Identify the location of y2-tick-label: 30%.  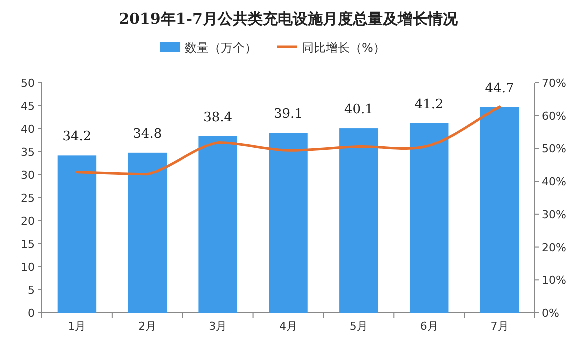
(554, 215).